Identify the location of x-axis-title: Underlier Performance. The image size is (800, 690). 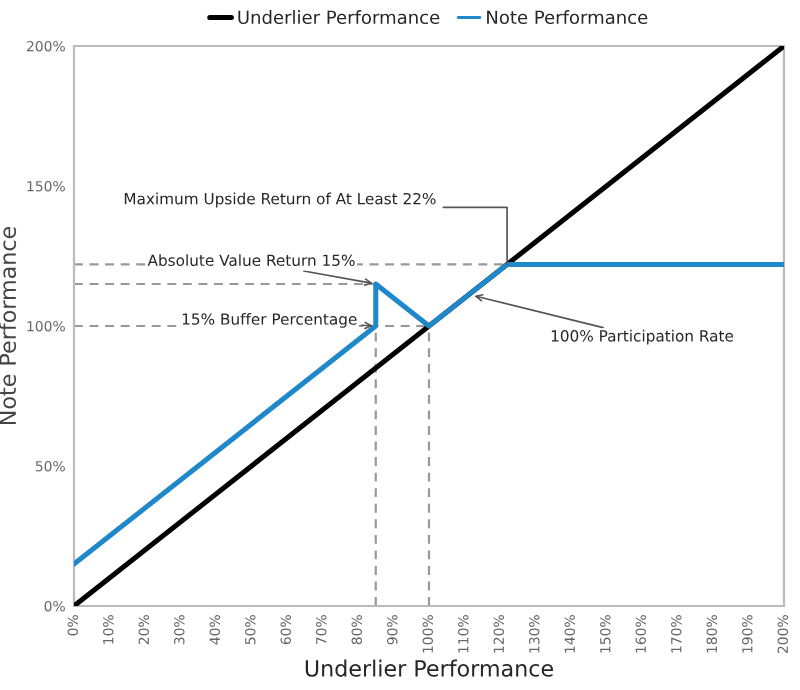
(429, 668).